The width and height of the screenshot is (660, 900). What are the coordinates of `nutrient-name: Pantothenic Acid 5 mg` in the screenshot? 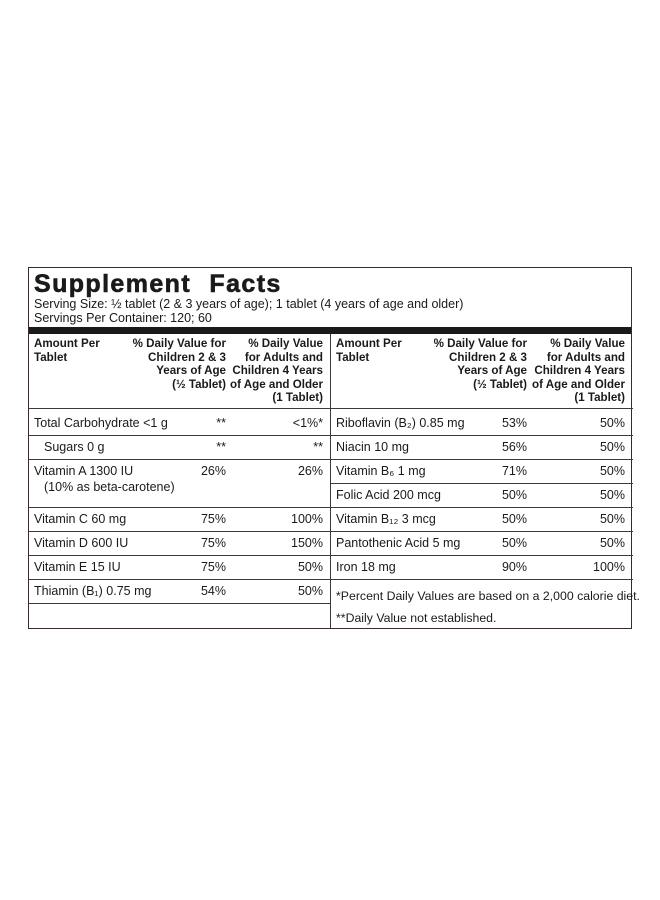 It's located at (398, 543).